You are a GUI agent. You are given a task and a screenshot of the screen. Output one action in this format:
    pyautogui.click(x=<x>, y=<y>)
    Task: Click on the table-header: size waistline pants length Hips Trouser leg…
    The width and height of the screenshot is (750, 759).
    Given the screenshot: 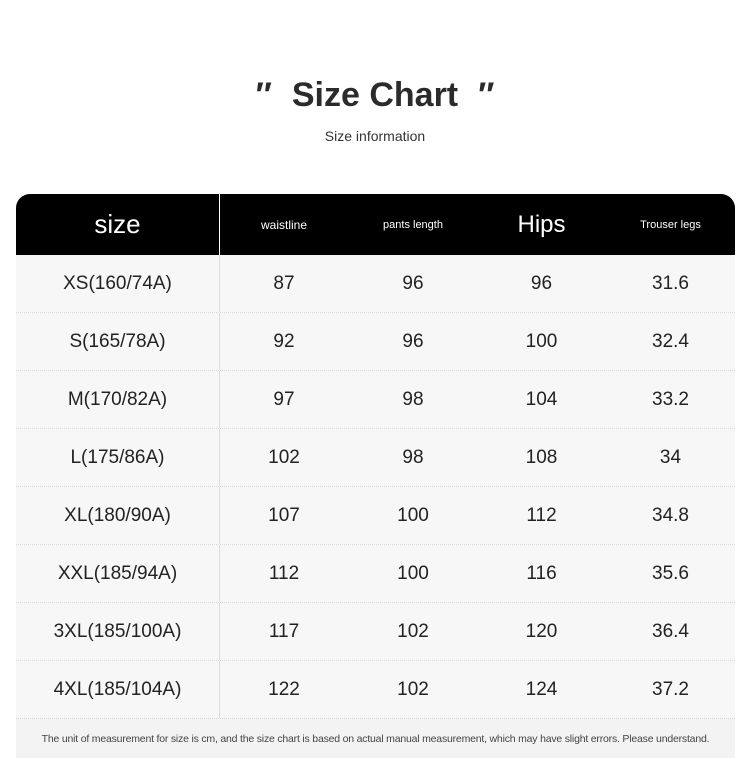 What is the action you would take?
    pyautogui.click(x=375, y=224)
    